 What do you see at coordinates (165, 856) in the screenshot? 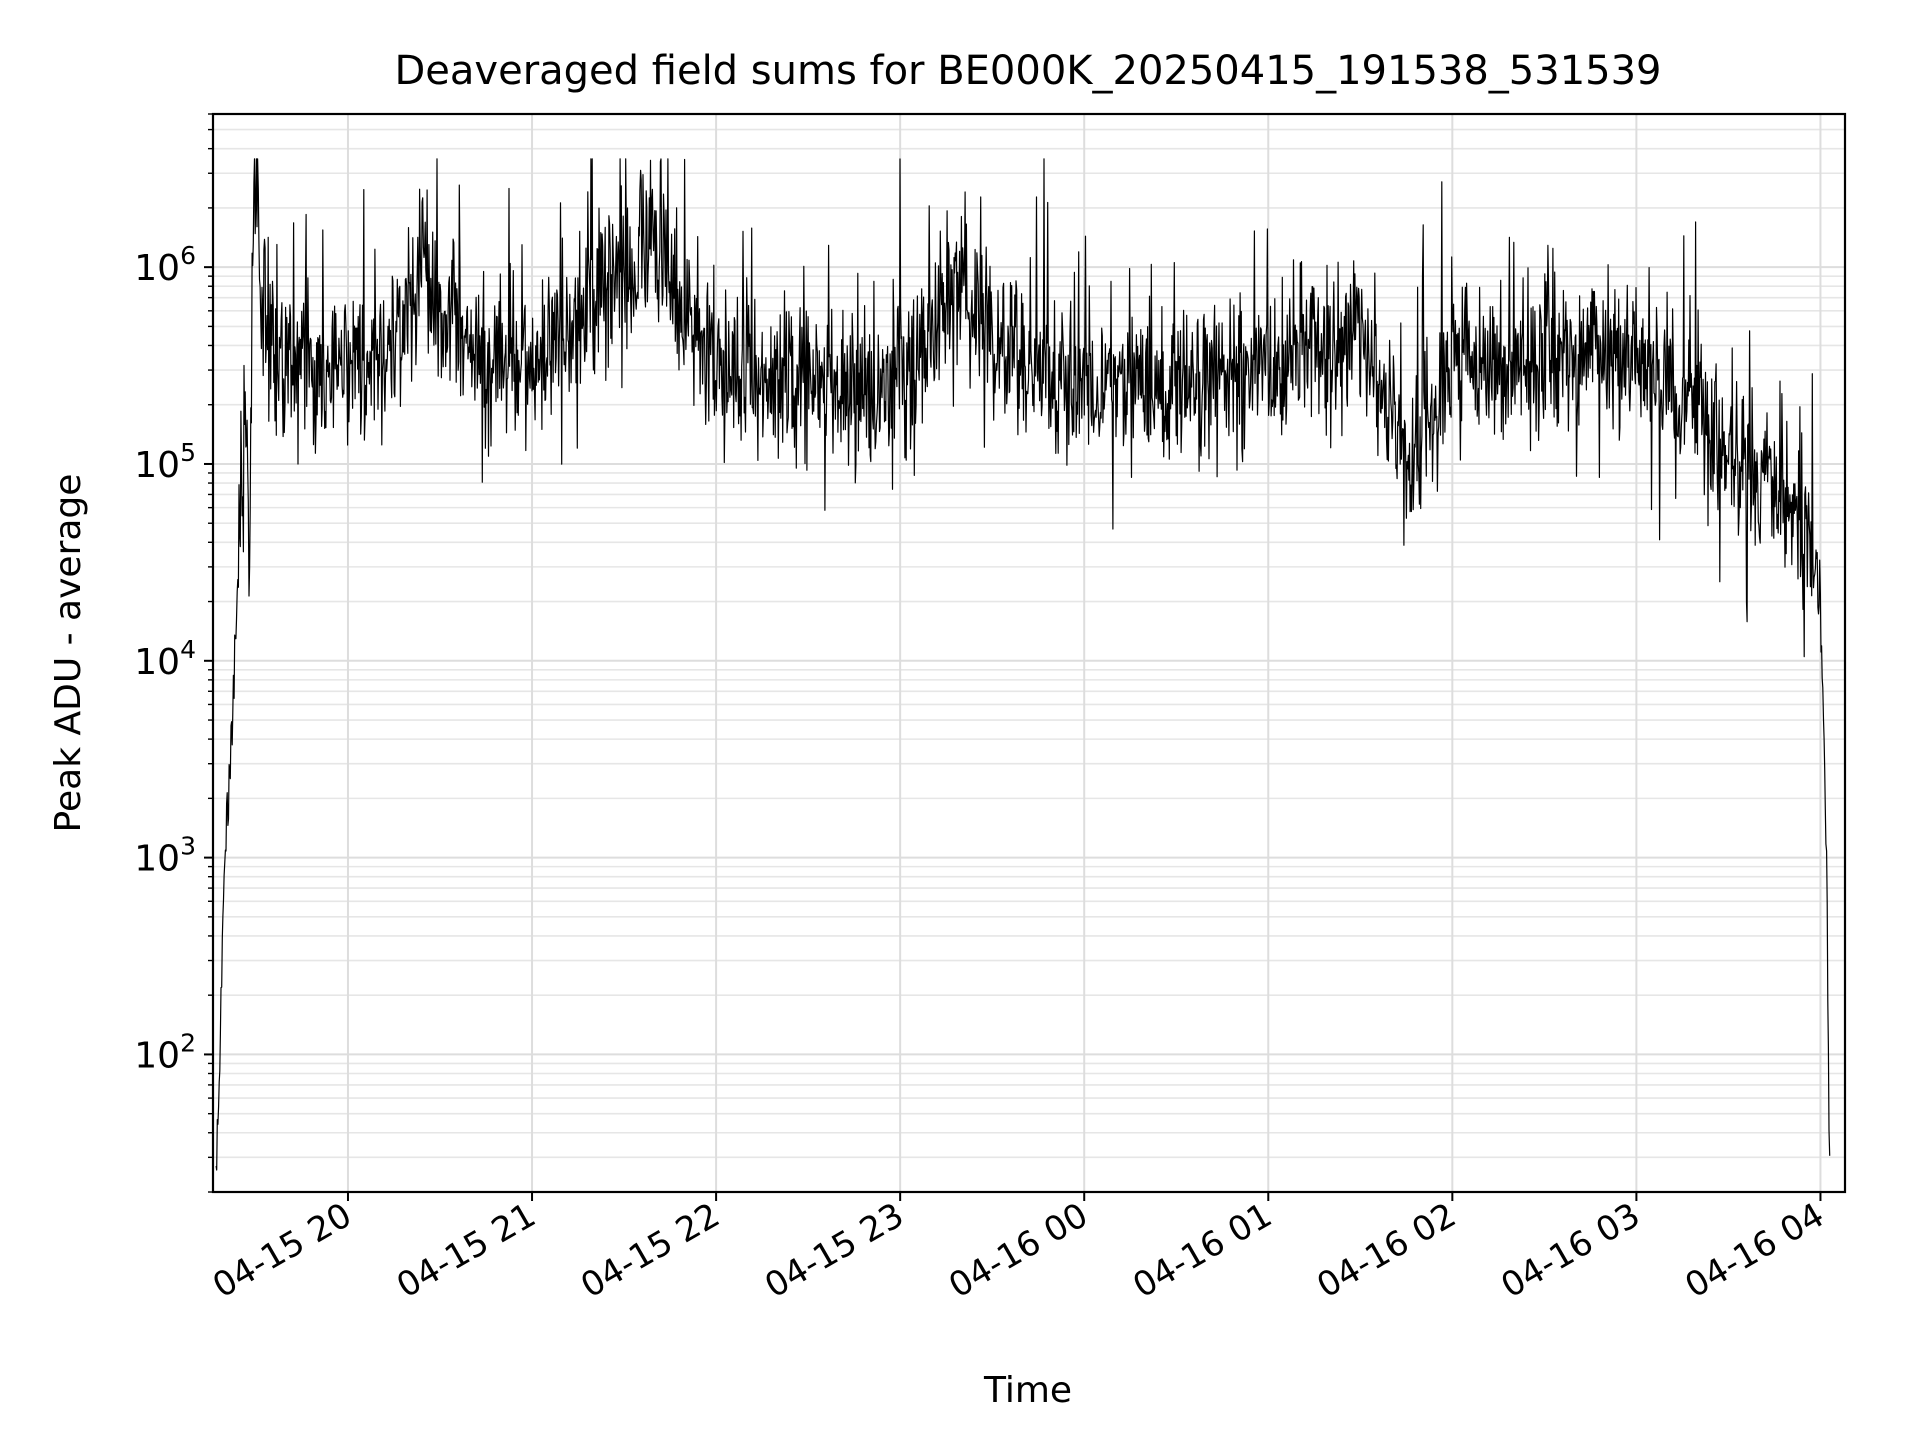
I see `y-tick-label: 10³` at bounding box center [165, 856].